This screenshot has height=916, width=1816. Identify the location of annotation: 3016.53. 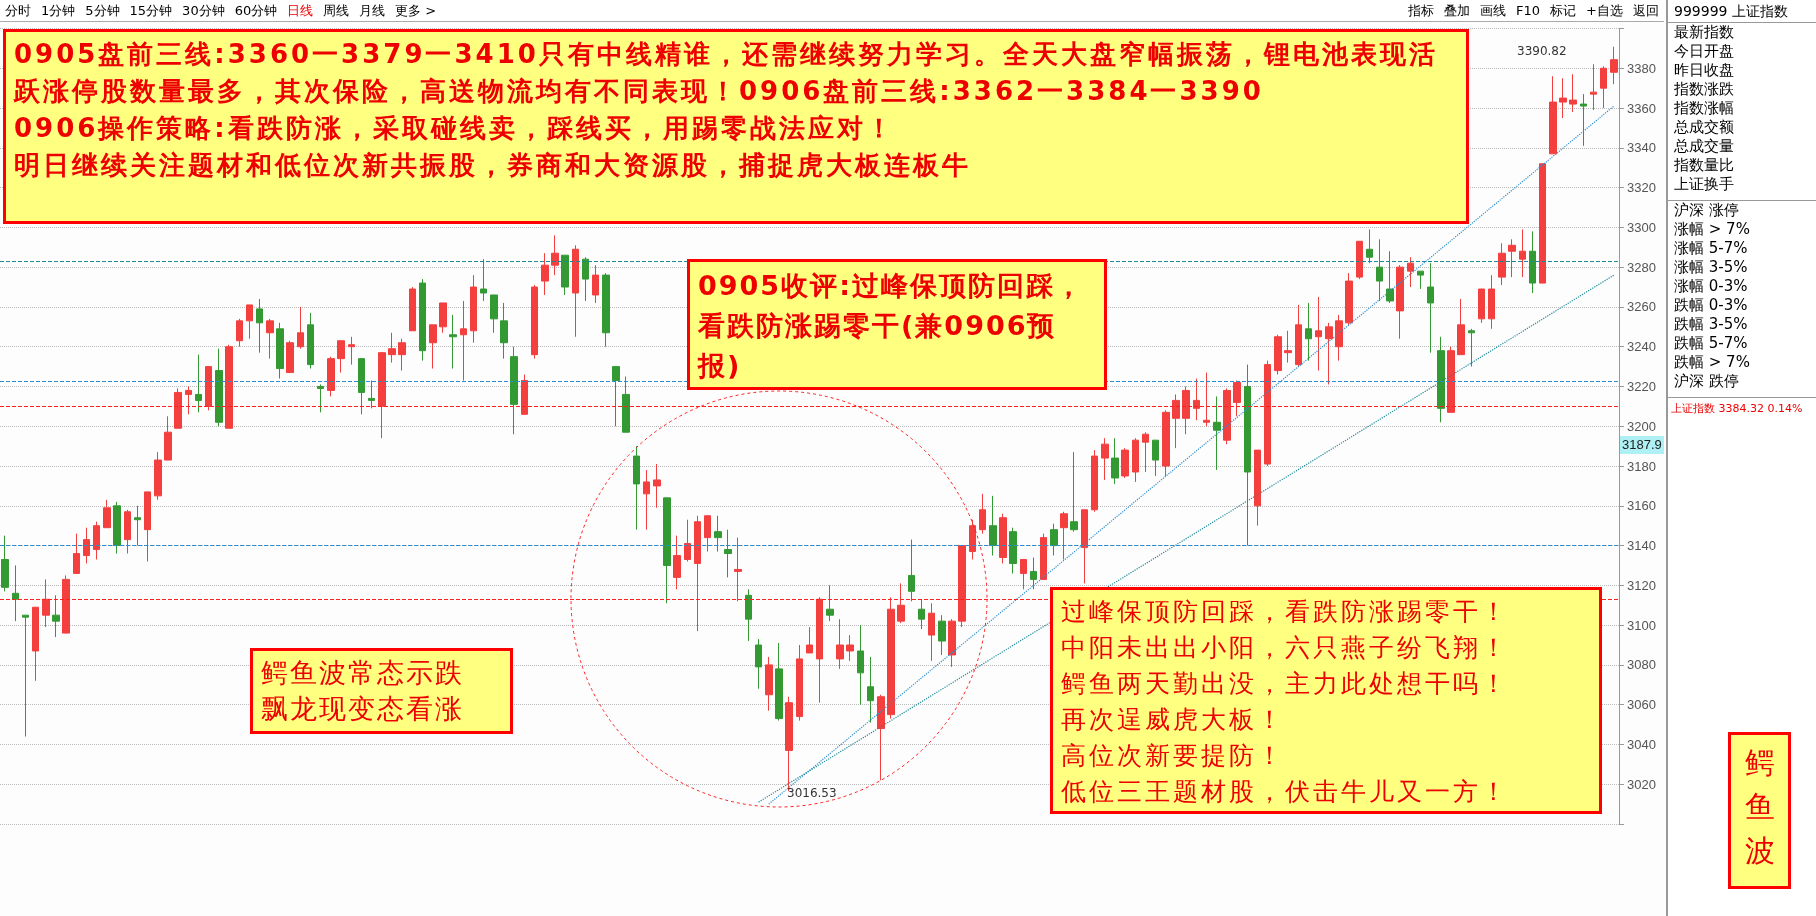
(812, 793).